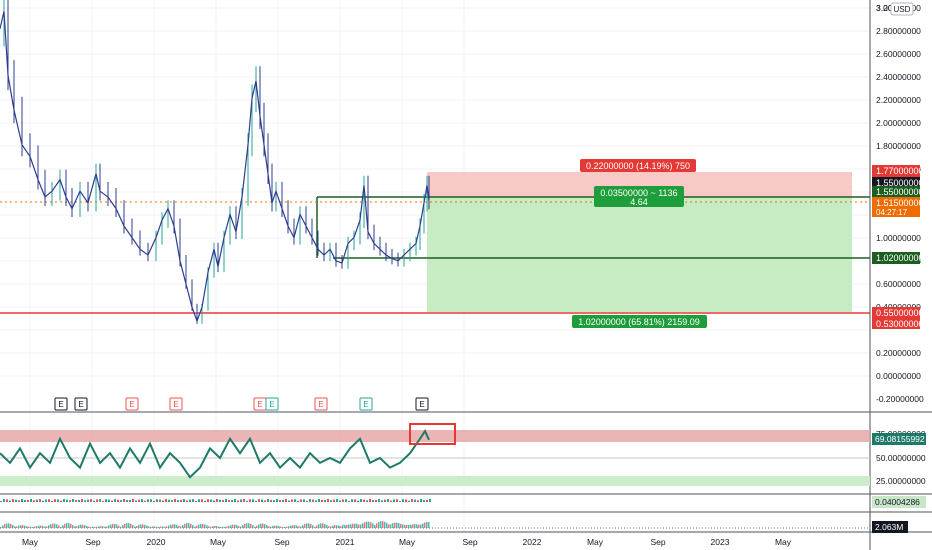  I want to click on svg-text: E, so click(320, 404).